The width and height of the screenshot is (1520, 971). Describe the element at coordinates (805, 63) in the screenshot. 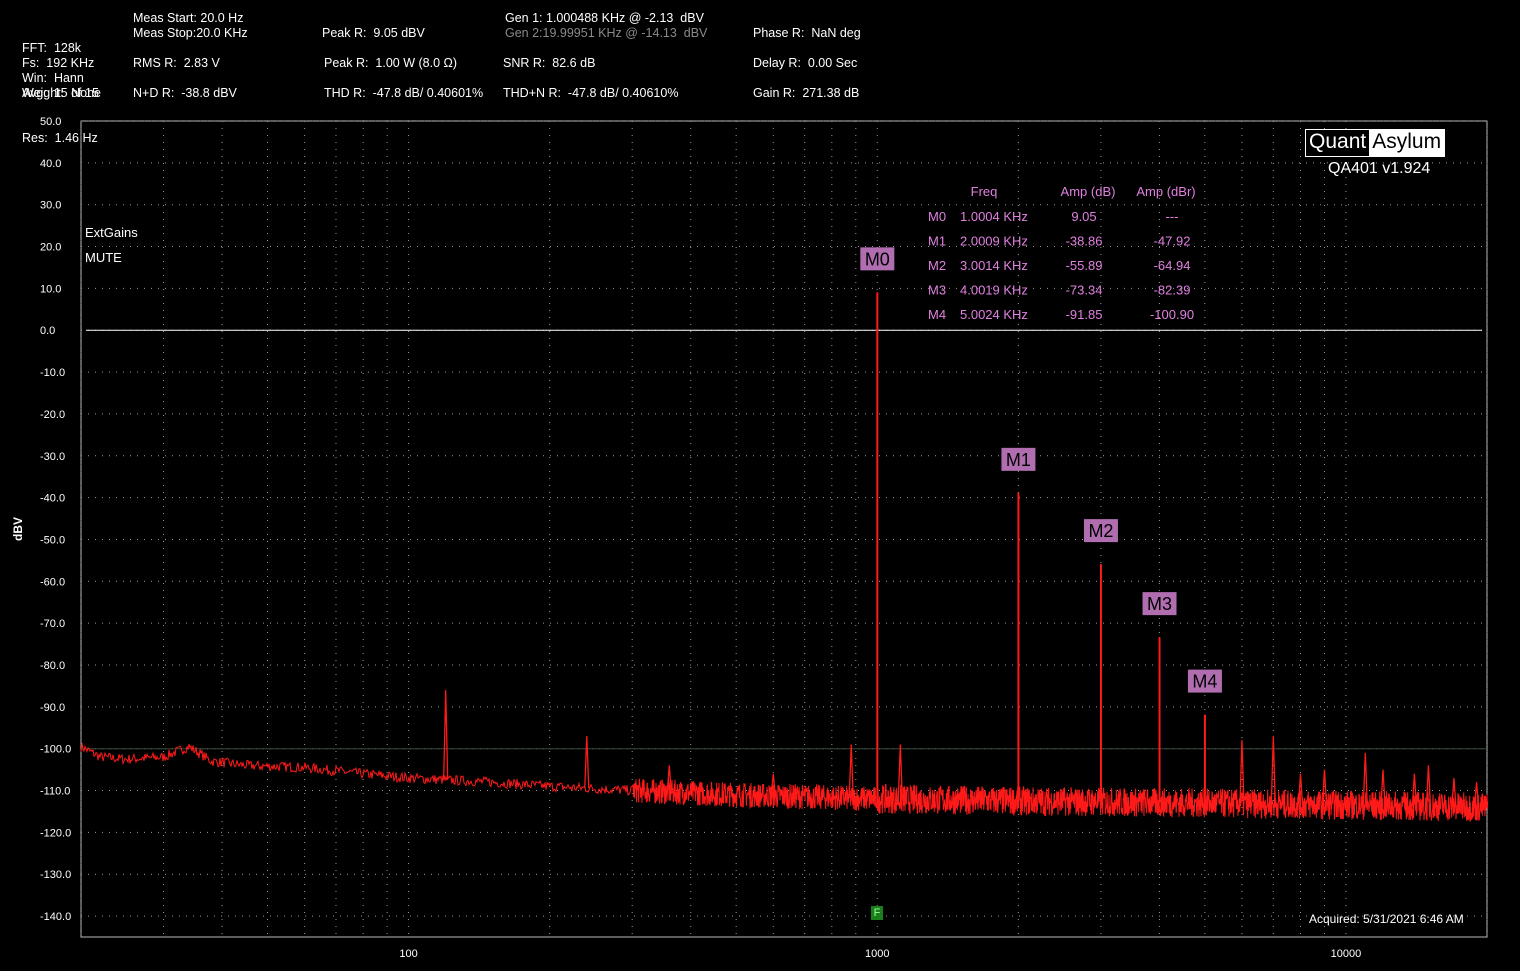

I see `header-delay: Delay R: 0.00 Sec` at that location.